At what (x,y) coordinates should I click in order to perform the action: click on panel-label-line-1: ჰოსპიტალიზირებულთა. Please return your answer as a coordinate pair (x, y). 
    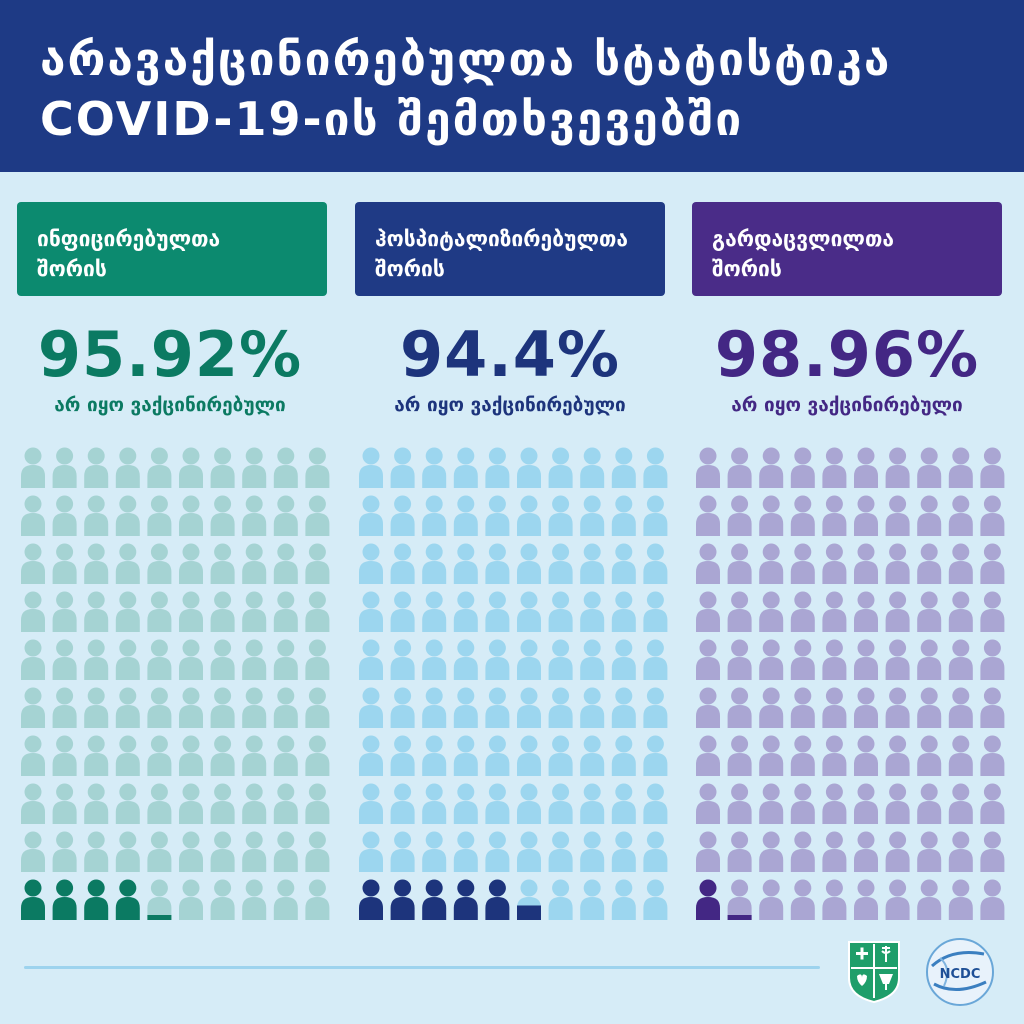
    Looking at the image, I should click on (502, 239).